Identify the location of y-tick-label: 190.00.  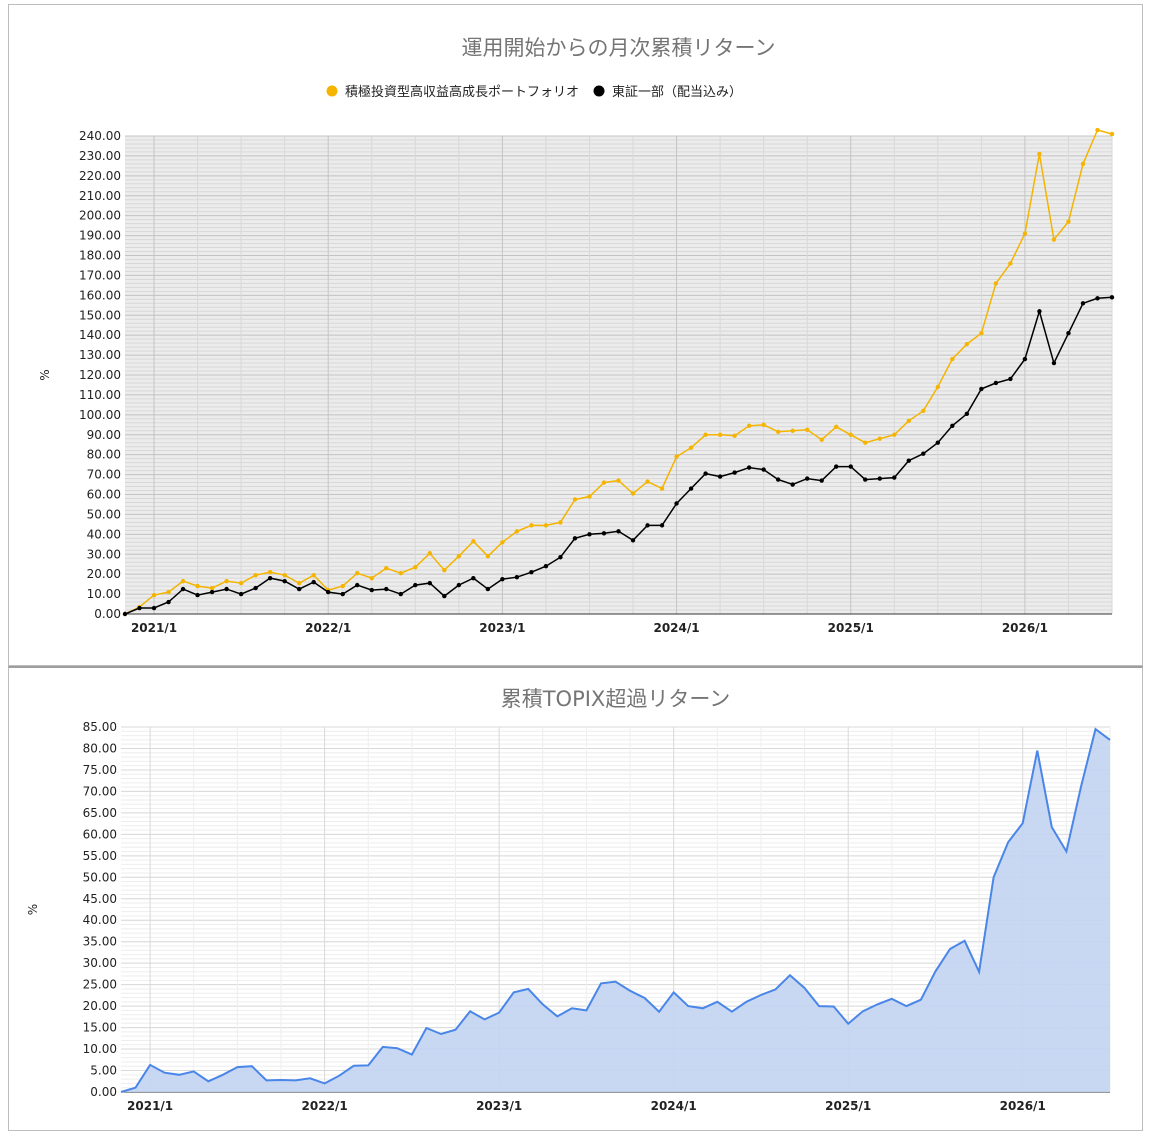
(100, 236).